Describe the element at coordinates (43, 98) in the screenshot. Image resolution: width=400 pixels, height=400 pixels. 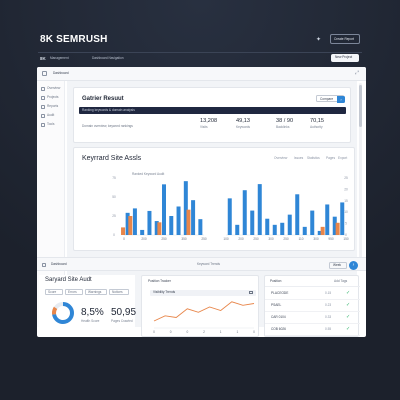
I see `projects-icon` at that location.